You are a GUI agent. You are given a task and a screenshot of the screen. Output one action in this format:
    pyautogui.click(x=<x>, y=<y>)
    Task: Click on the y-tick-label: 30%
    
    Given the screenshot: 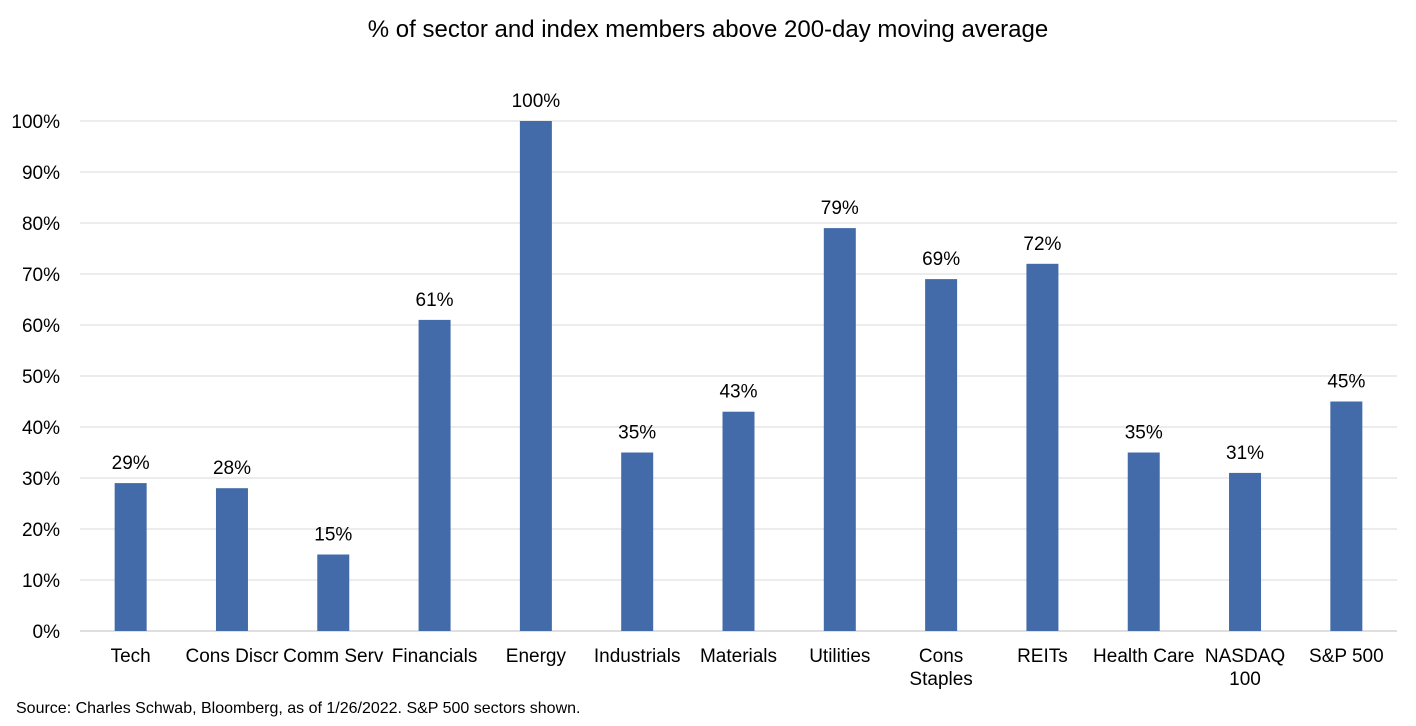 What is the action you would take?
    pyautogui.click(x=41, y=479)
    